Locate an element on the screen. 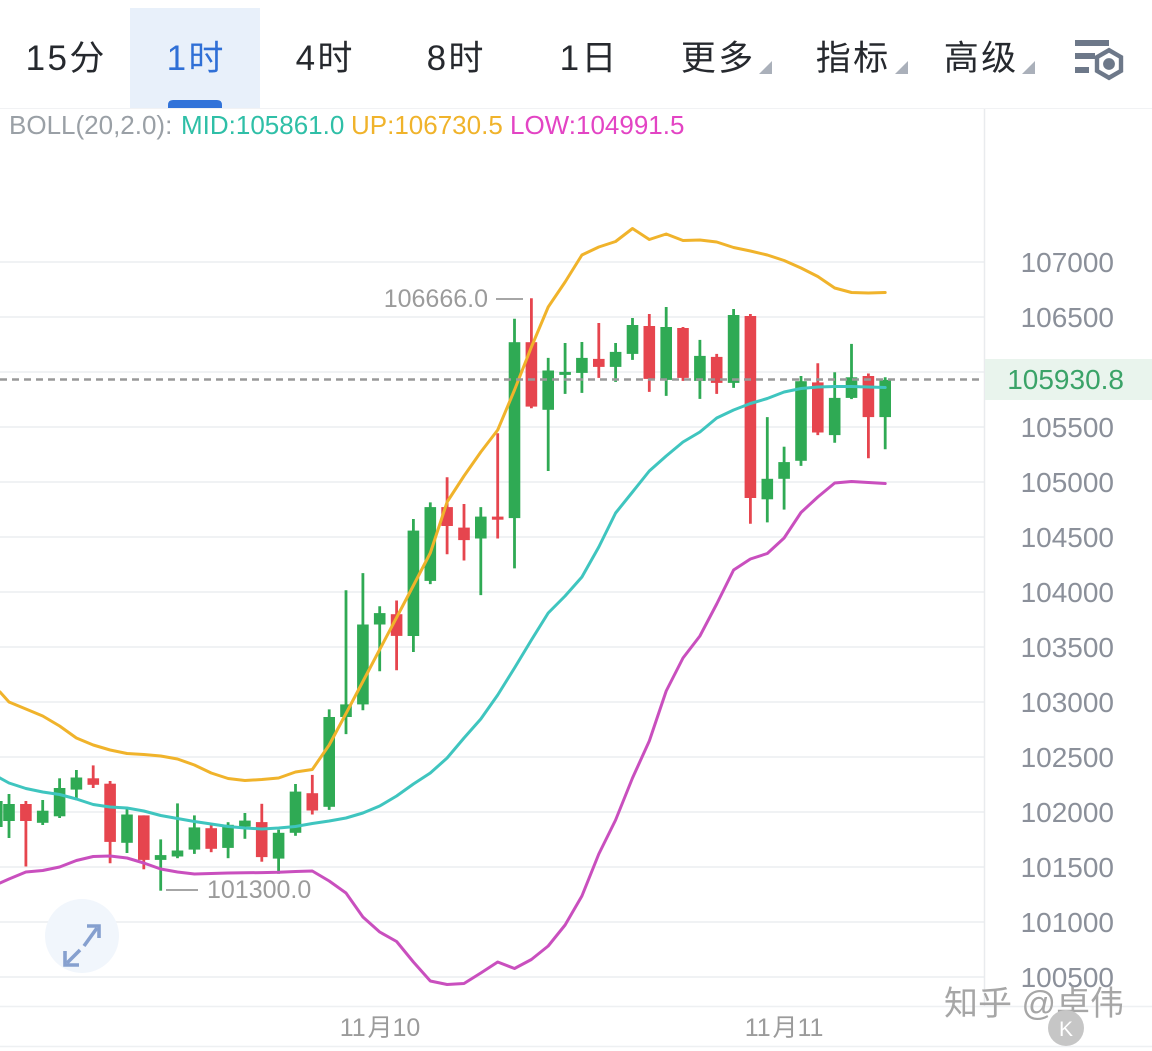 Image resolution: width=1152 pixels, height=1051 pixels. svg-text: 105930.8 is located at coordinates (1065, 379).